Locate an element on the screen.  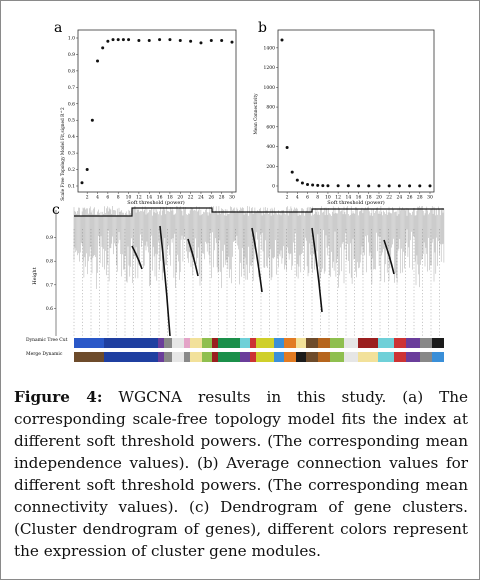
bar-label-dynamic-tree-cut: Dynamic Tree Cut is located at coordinates (47, 340).